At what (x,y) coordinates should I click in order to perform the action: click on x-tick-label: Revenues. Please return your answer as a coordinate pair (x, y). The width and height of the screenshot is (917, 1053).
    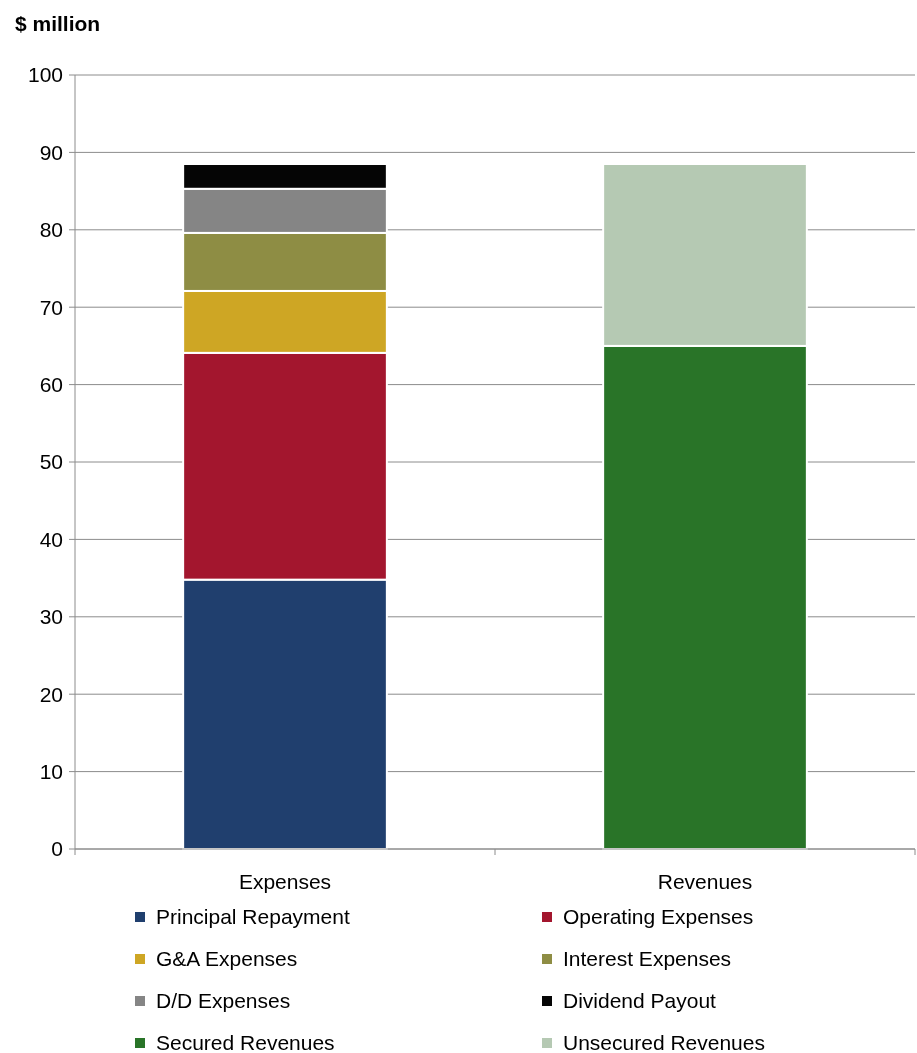
    Looking at the image, I should click on (705, 881).